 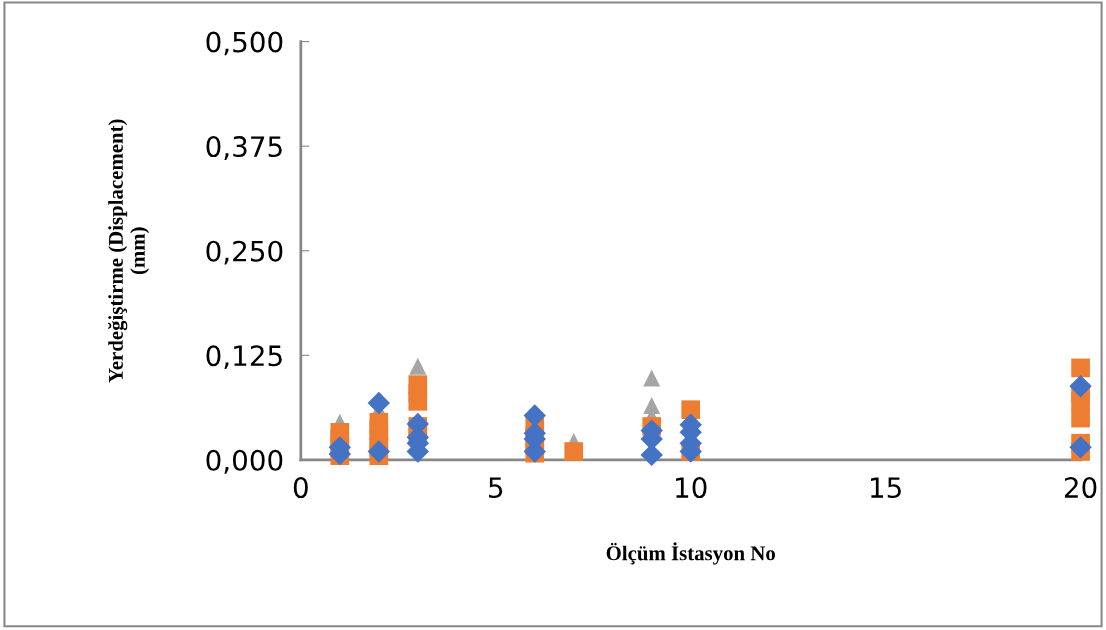 I want to click on y-tick-label: 0,250, so click(x=244, y=252).